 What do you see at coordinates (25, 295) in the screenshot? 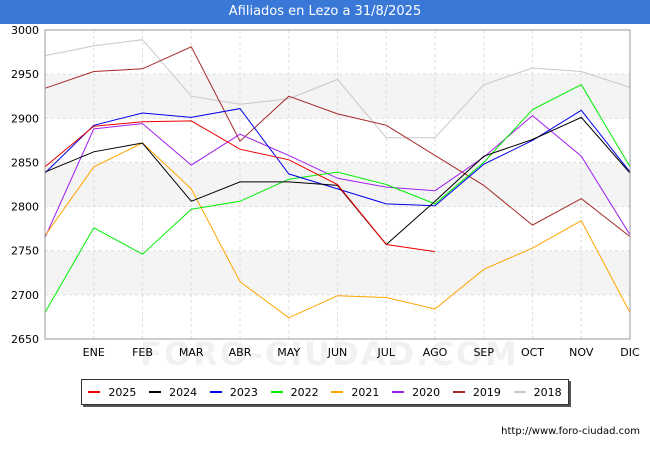
I see `y-tick-label: 2700` at bounding box center [25, 295].